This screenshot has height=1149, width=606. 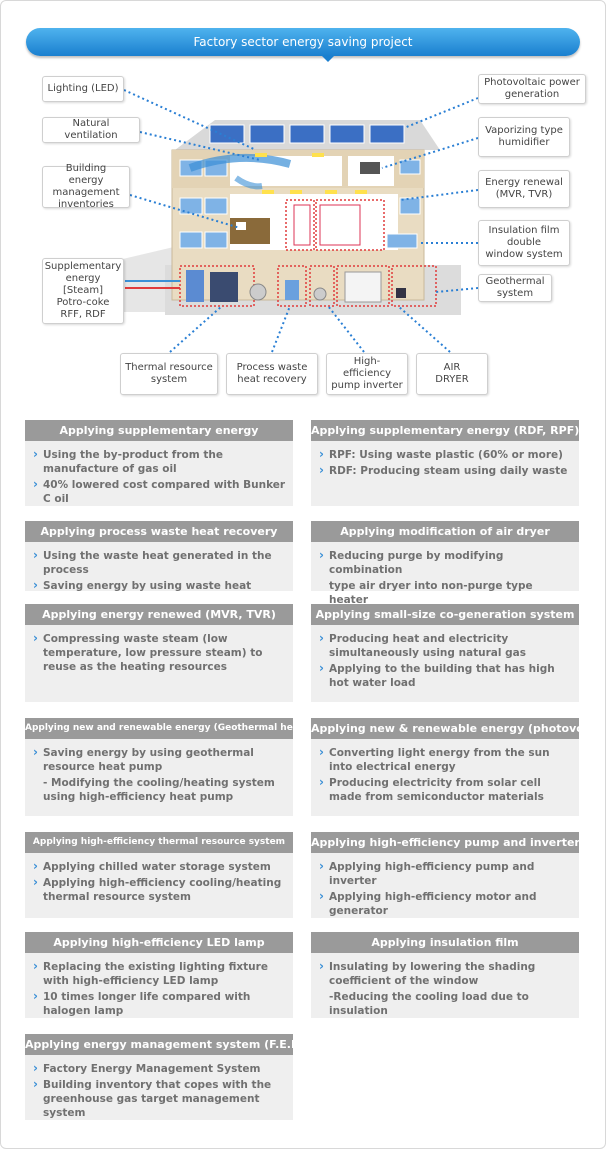 I want to click on callout-natural-ventilation: Natural ventilation, so click(x=91, y=130).